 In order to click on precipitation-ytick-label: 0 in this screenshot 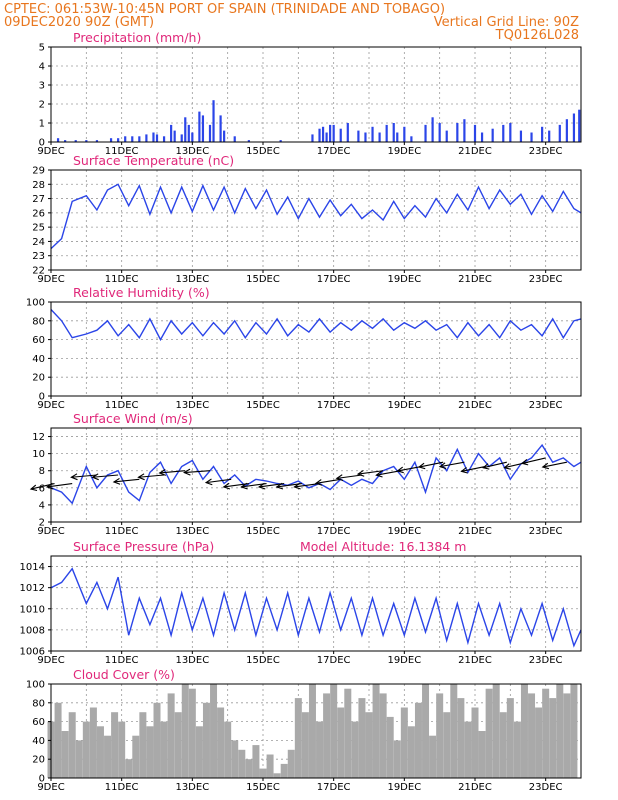, I will do `click(42, 143)`.